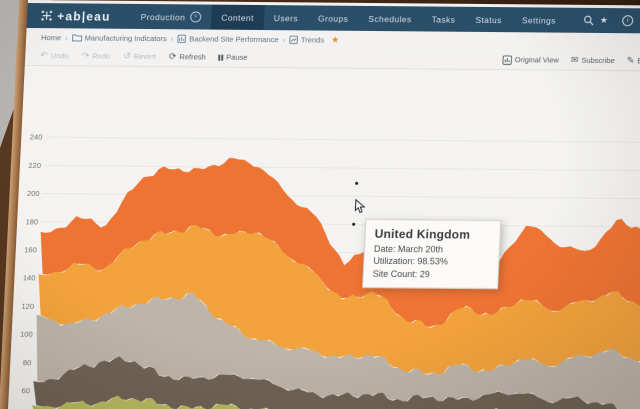  I want to click on nav-item-label: Groups, so click(333, 18).